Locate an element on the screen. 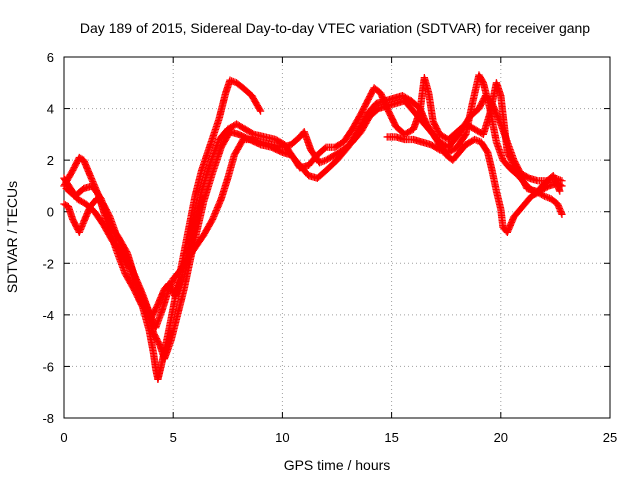 The image size is (640, 480). y-tick-label: -6 is located at coordinates (48, 366).